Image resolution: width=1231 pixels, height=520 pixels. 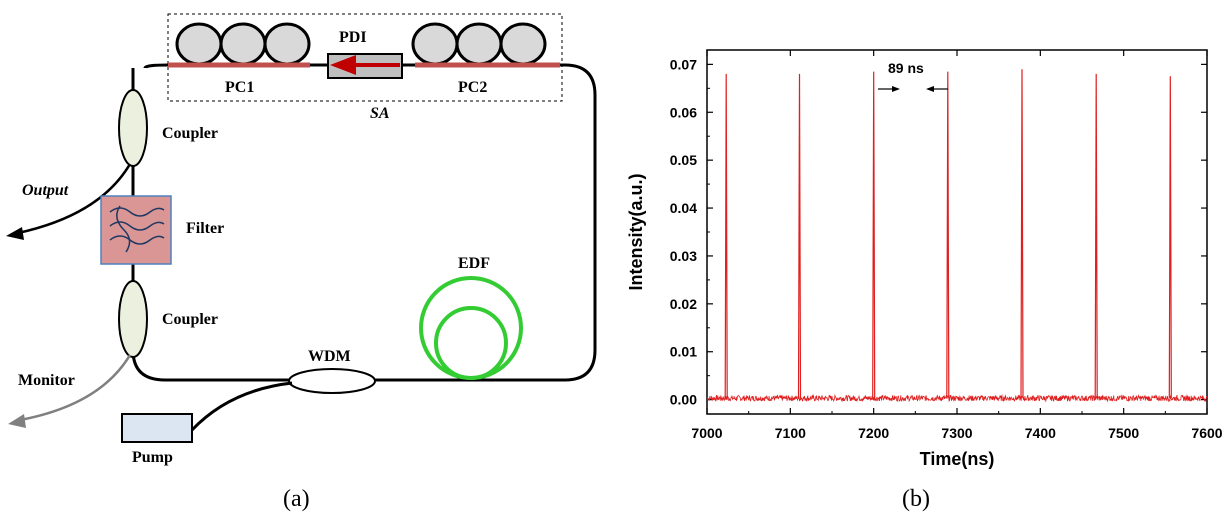 I want to click on filter-label: Filter, so click(x=205, y=228).